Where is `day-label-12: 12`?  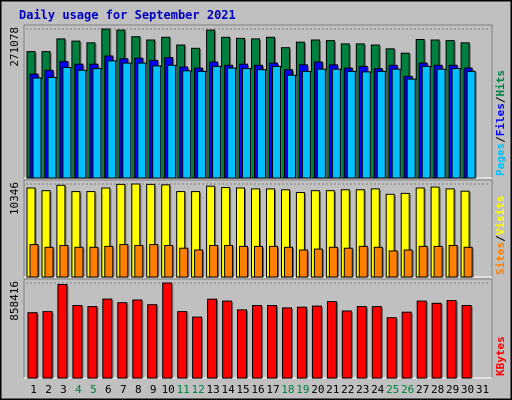 day-label-12: 12 is located at coordinates (197, 389).